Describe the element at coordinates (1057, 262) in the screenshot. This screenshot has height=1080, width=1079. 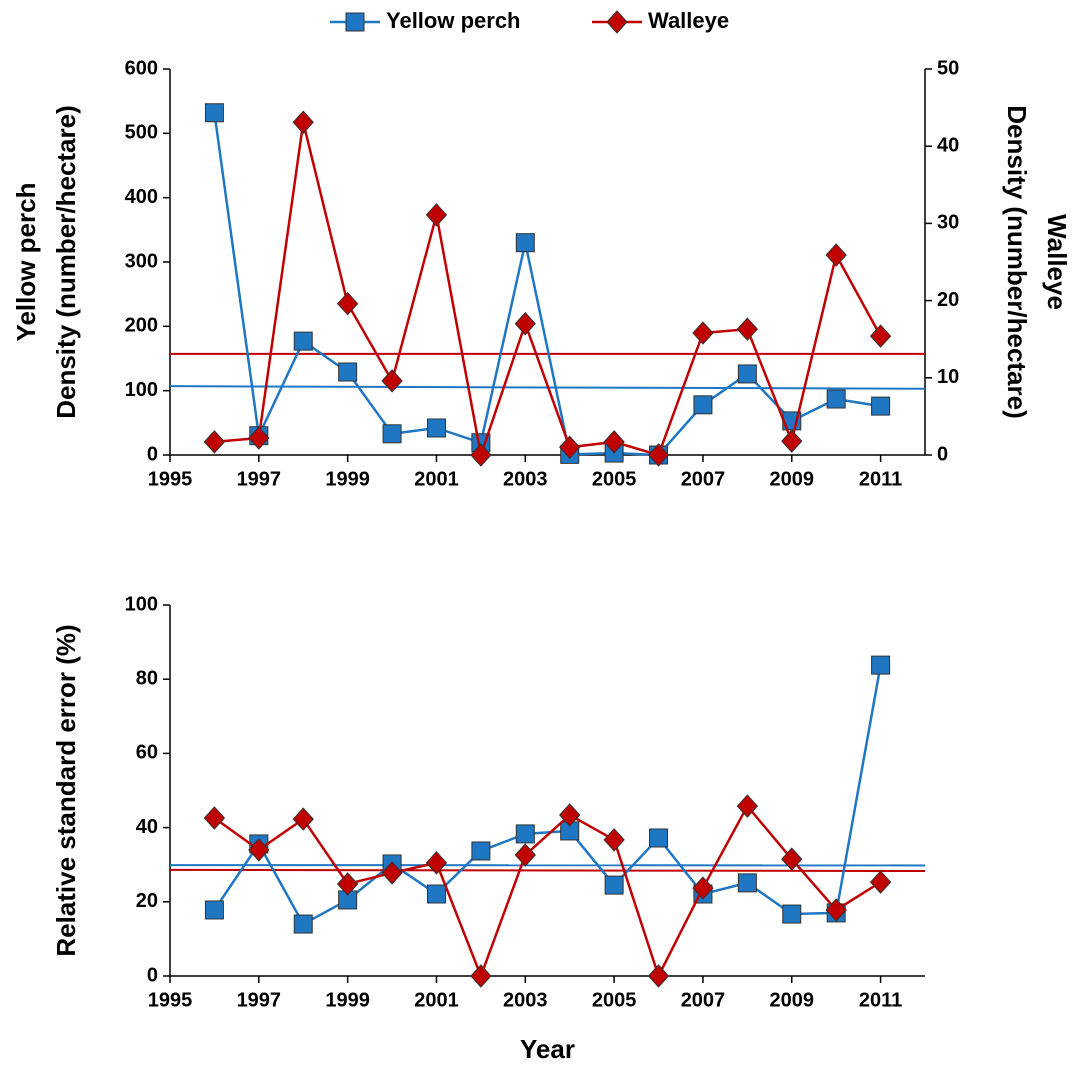
I see `y2-axis-title: Walleye` at that location.